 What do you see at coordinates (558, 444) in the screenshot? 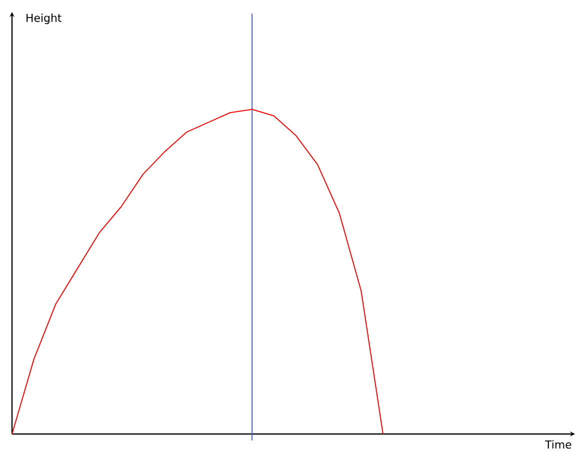
I see `x-axis-title: Time` at bounding box center [558, 444].